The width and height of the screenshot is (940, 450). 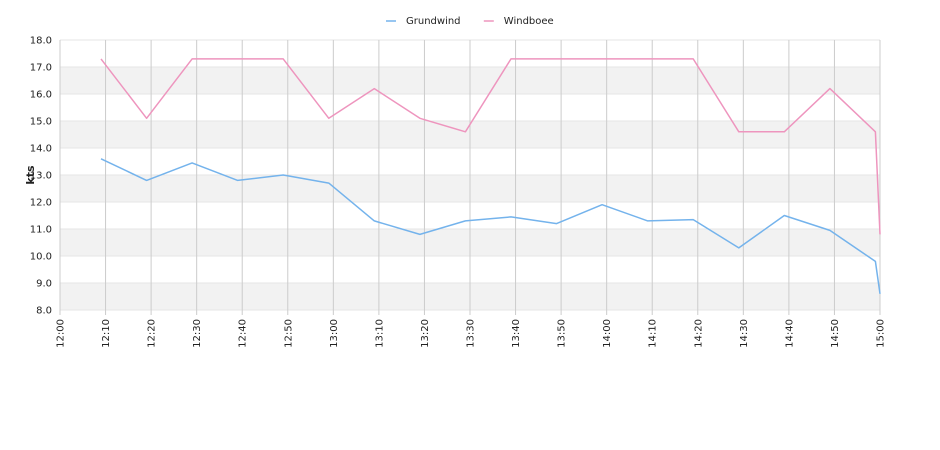 I want to click on x-tick-label: 13:50, so click(x=562, y=333).